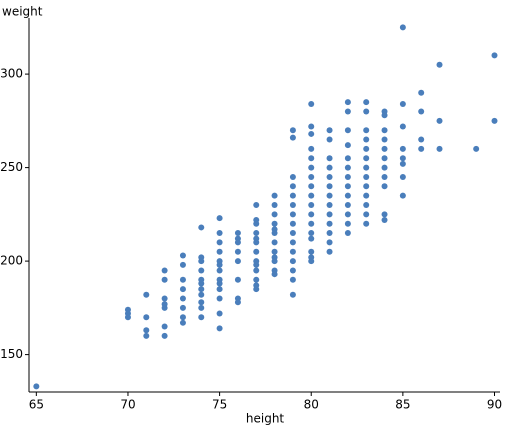 This screenshot has width=517, height=430. Describe the element at coordinates (219, 405) in the screenshot. I see `x-tick-label: 75` at that location.